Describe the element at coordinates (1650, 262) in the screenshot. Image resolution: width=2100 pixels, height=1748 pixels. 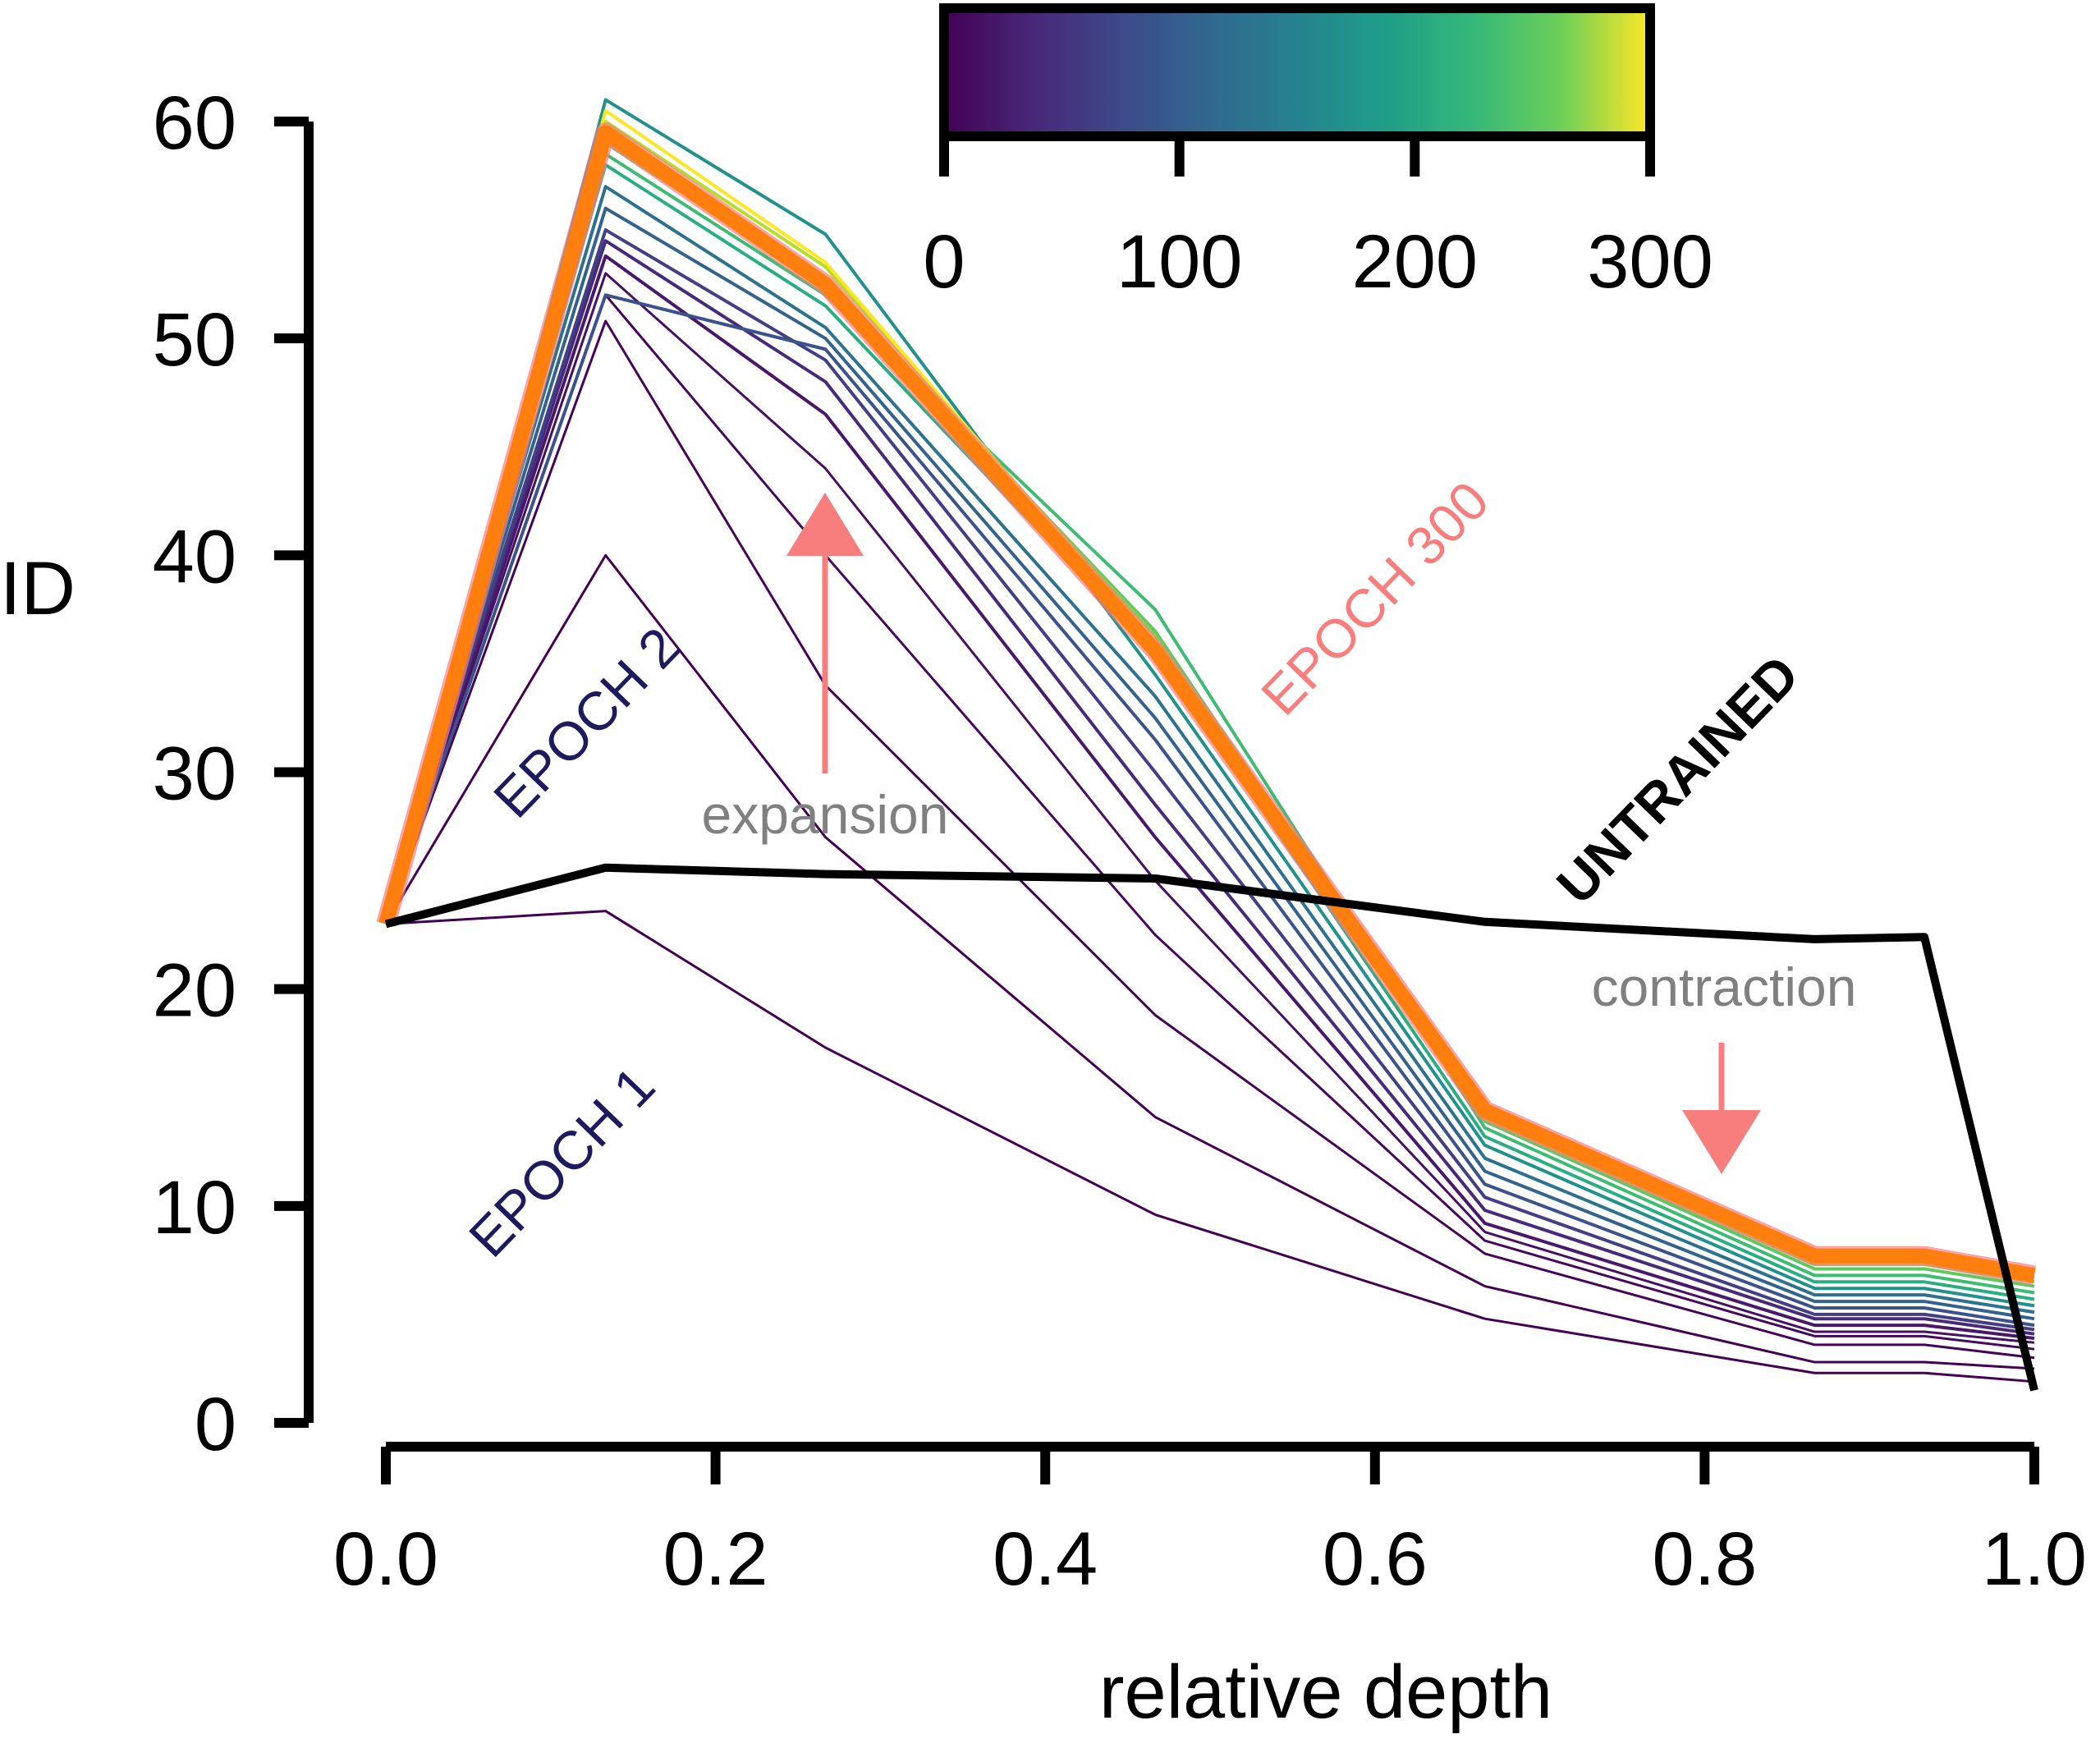
I see `colorbar-tick-label: 300` at that location.